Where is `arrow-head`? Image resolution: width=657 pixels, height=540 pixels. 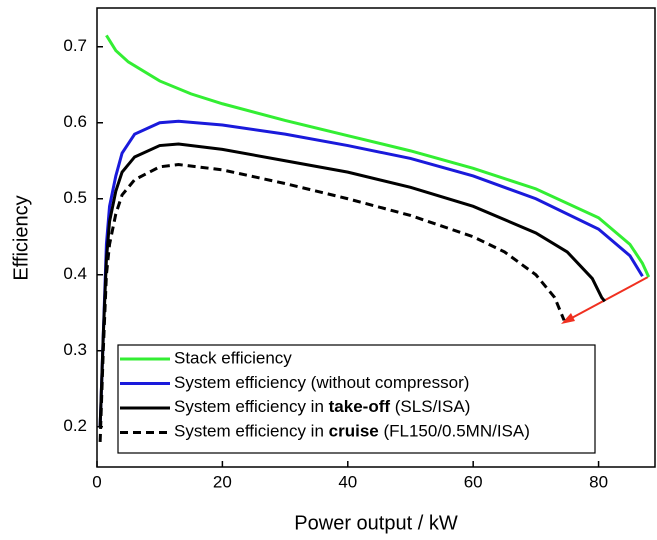
arrow-head is located at coordinates (568, 318).